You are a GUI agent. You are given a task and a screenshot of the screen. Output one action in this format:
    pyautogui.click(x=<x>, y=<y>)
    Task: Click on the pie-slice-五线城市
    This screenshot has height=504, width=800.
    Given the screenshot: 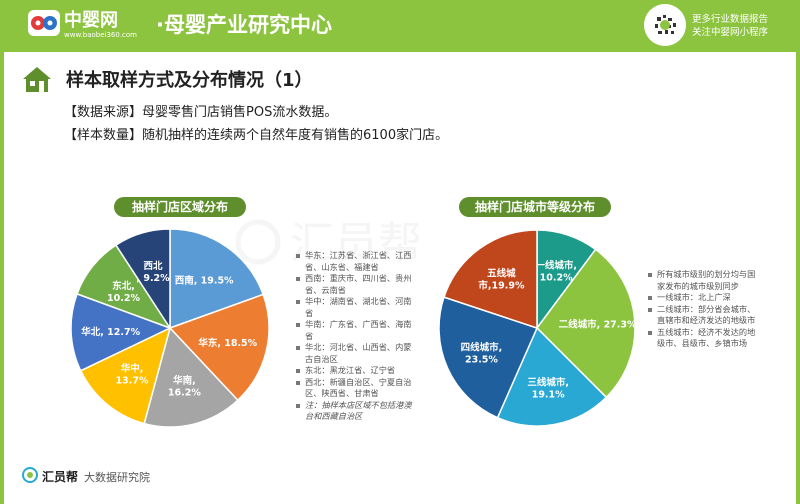 What is the action you would take?
    pyautogui.click(x=490, y=279)
    